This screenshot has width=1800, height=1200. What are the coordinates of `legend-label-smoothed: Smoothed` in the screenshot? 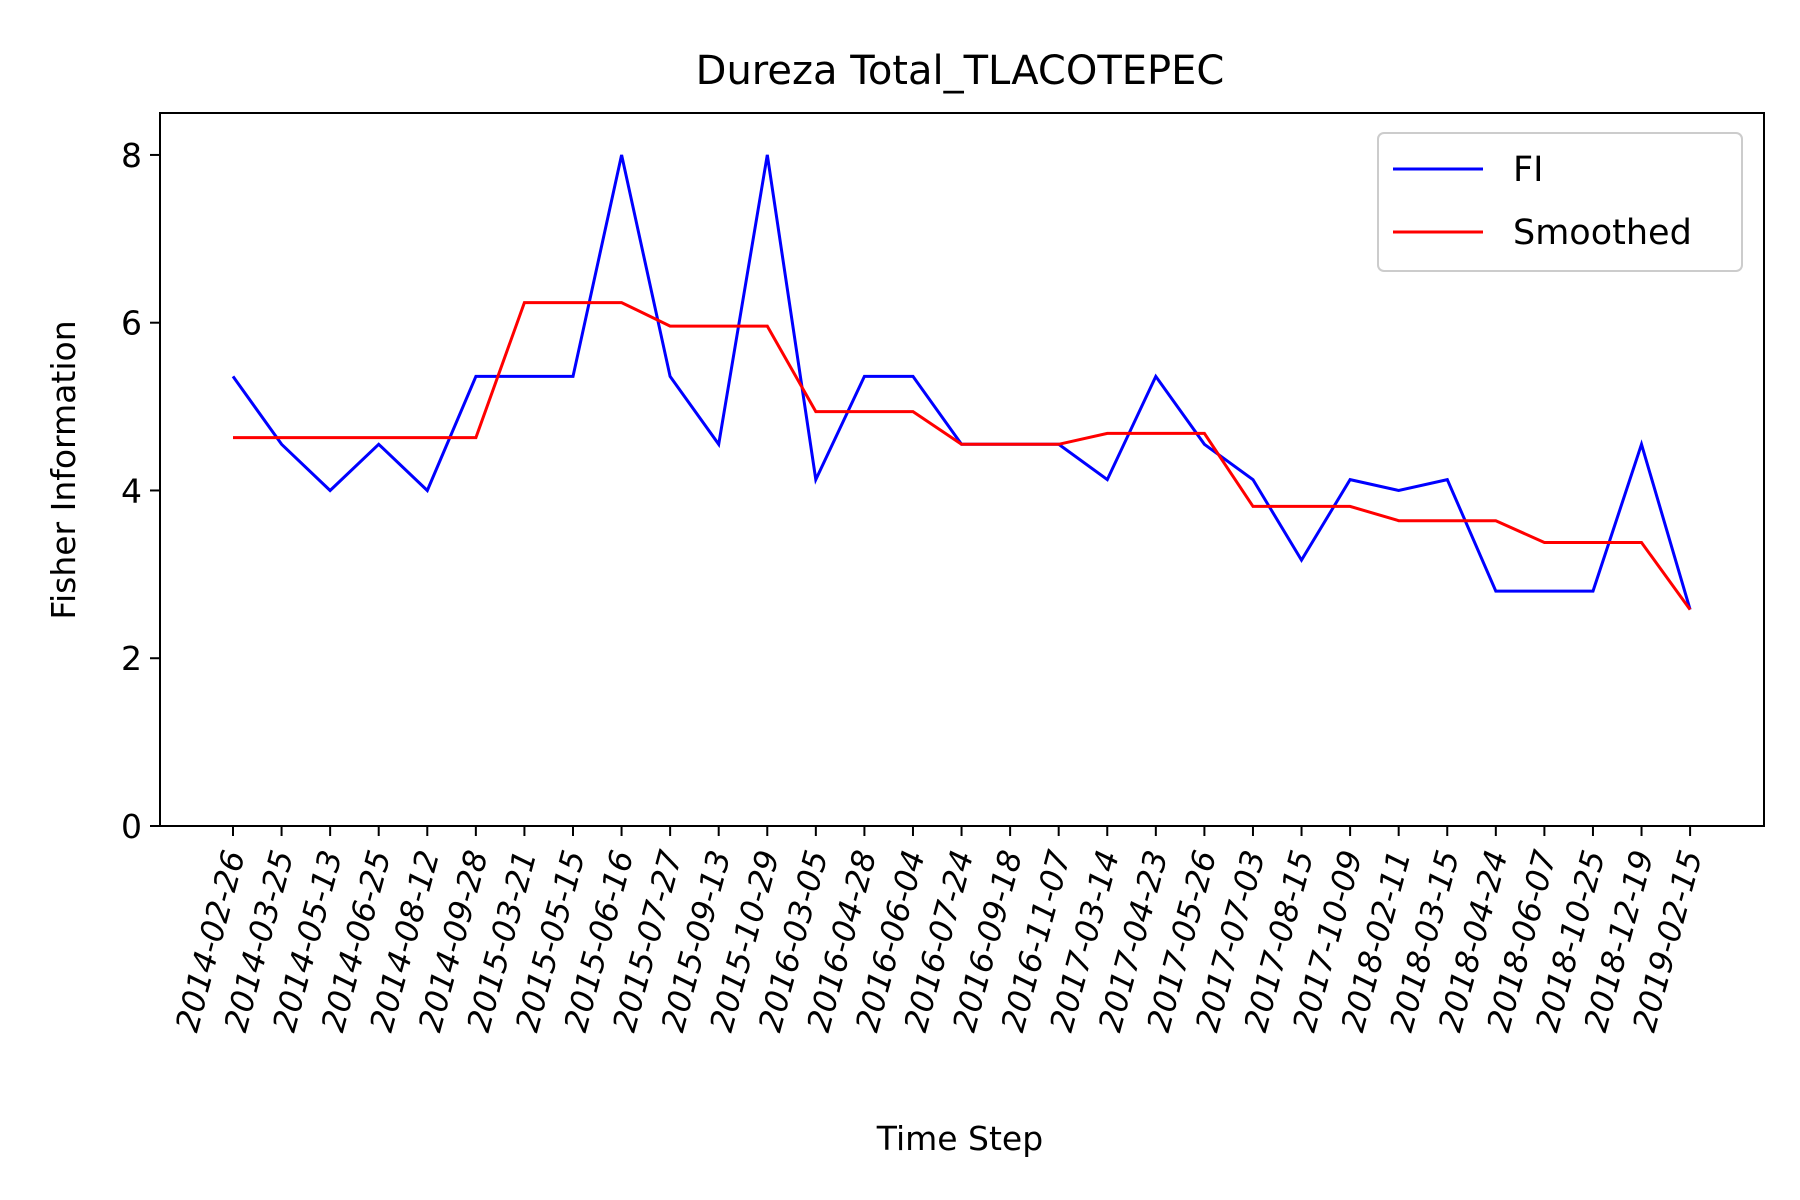 It's located at (1602, 233).